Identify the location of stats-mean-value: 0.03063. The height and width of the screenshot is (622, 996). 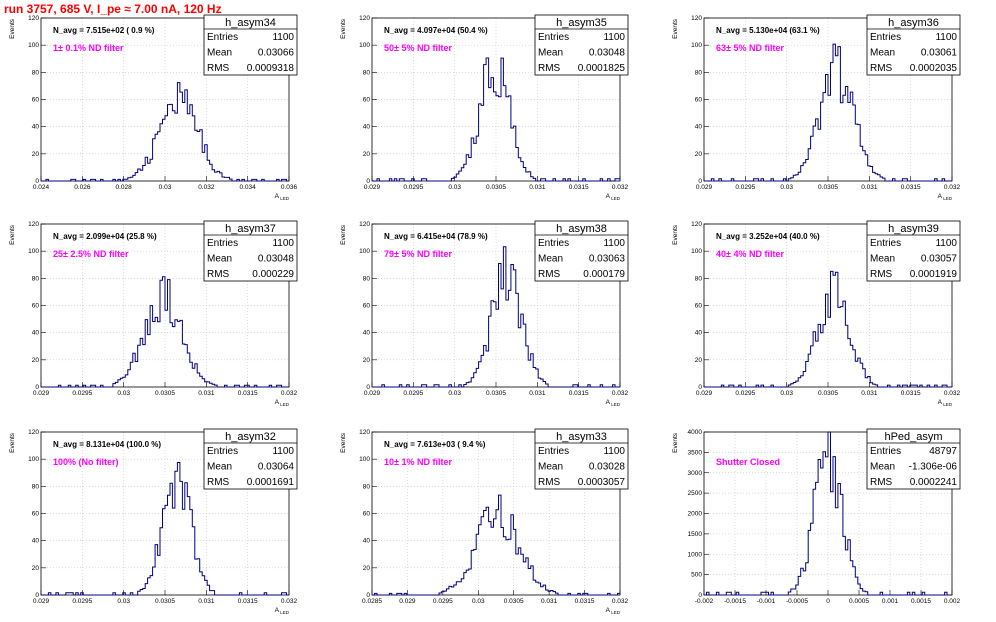
(607, 259).